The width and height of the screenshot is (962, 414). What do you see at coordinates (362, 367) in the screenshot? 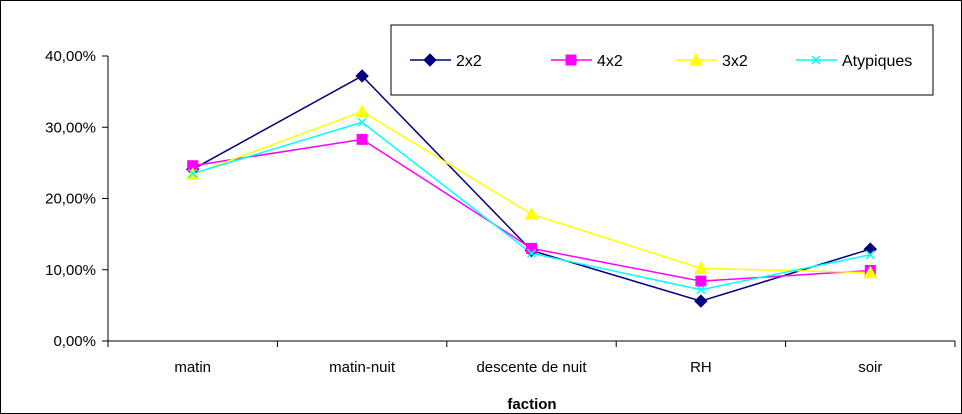
I see `x-tick-label: matin-nuit` at bounding box center [362, 367].